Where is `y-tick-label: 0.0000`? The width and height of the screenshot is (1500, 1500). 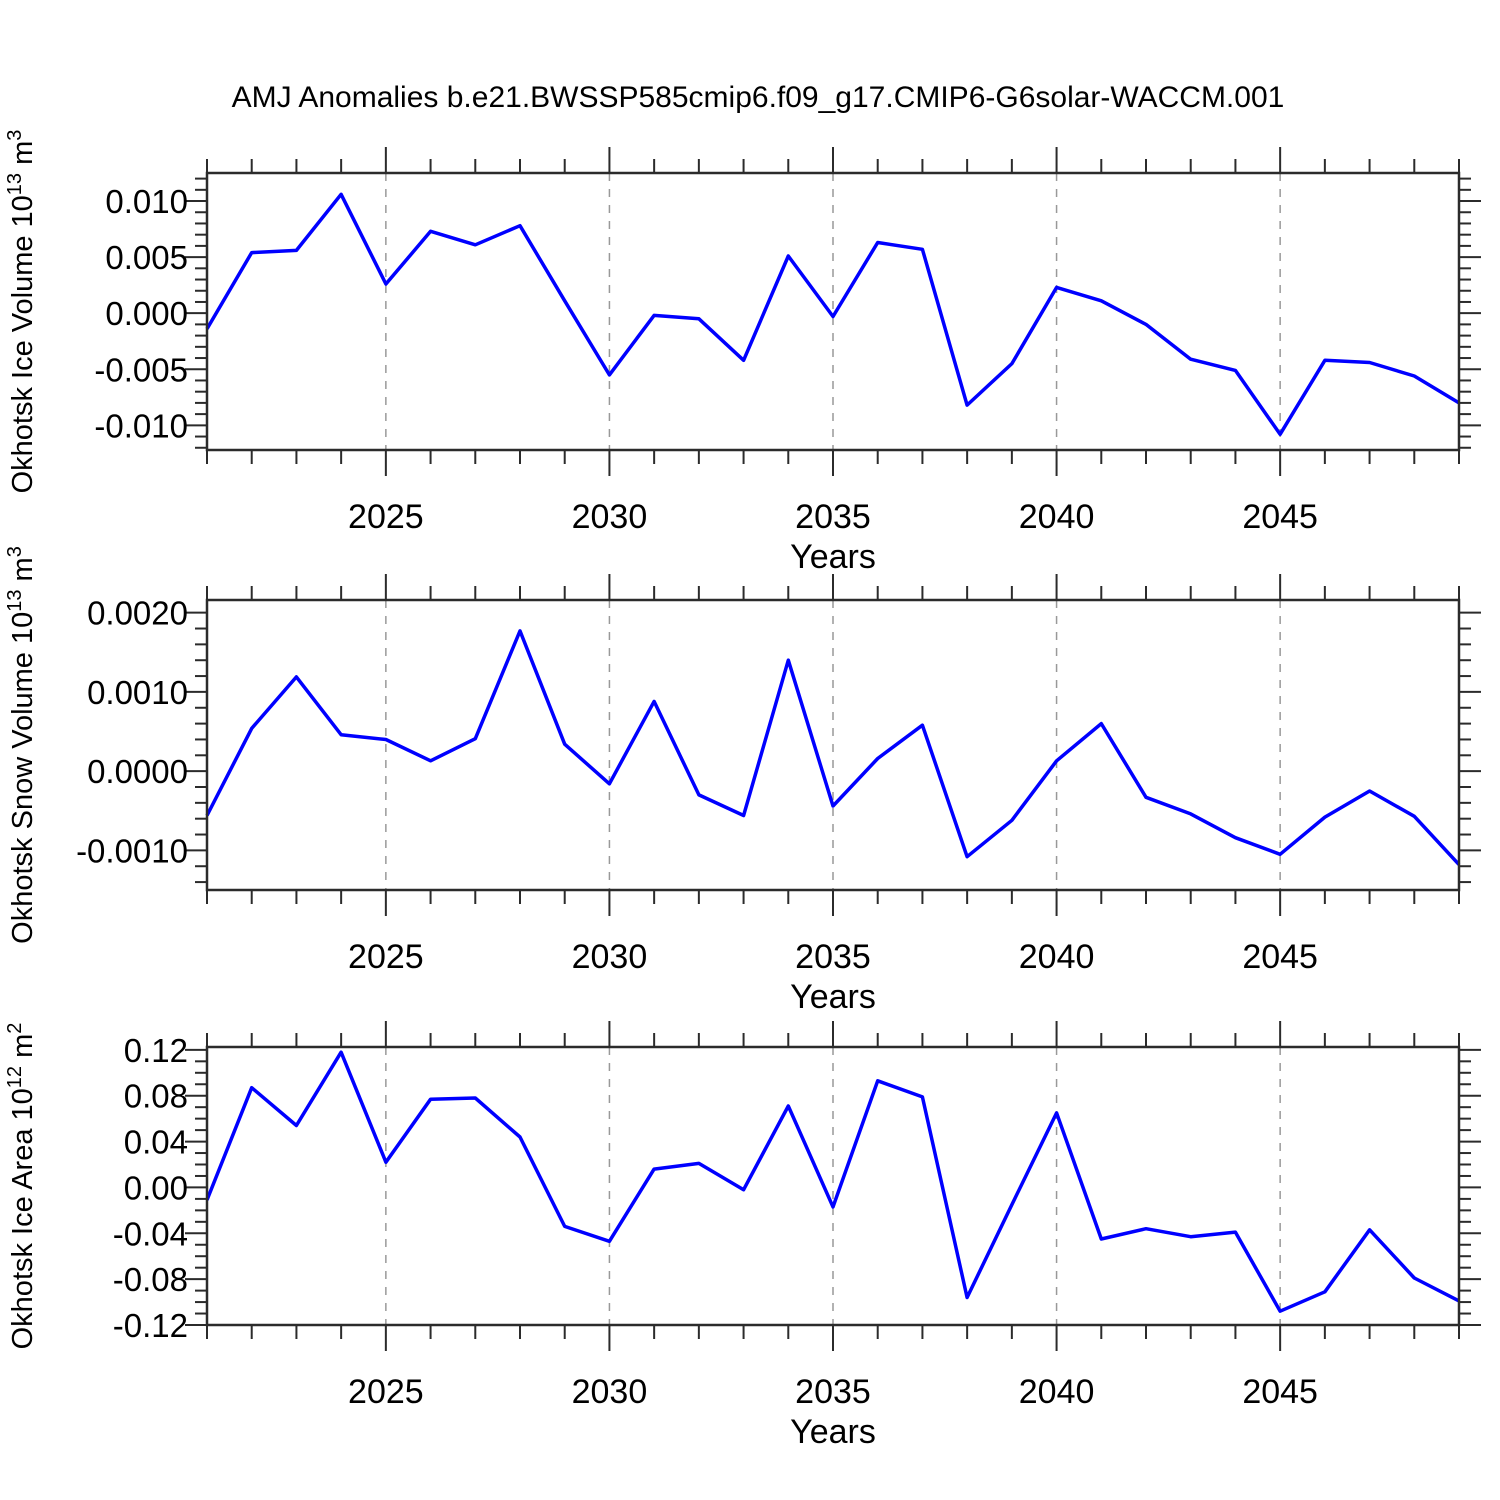 y-tick-label: 0.0000 is located at coordinates (137, 771).